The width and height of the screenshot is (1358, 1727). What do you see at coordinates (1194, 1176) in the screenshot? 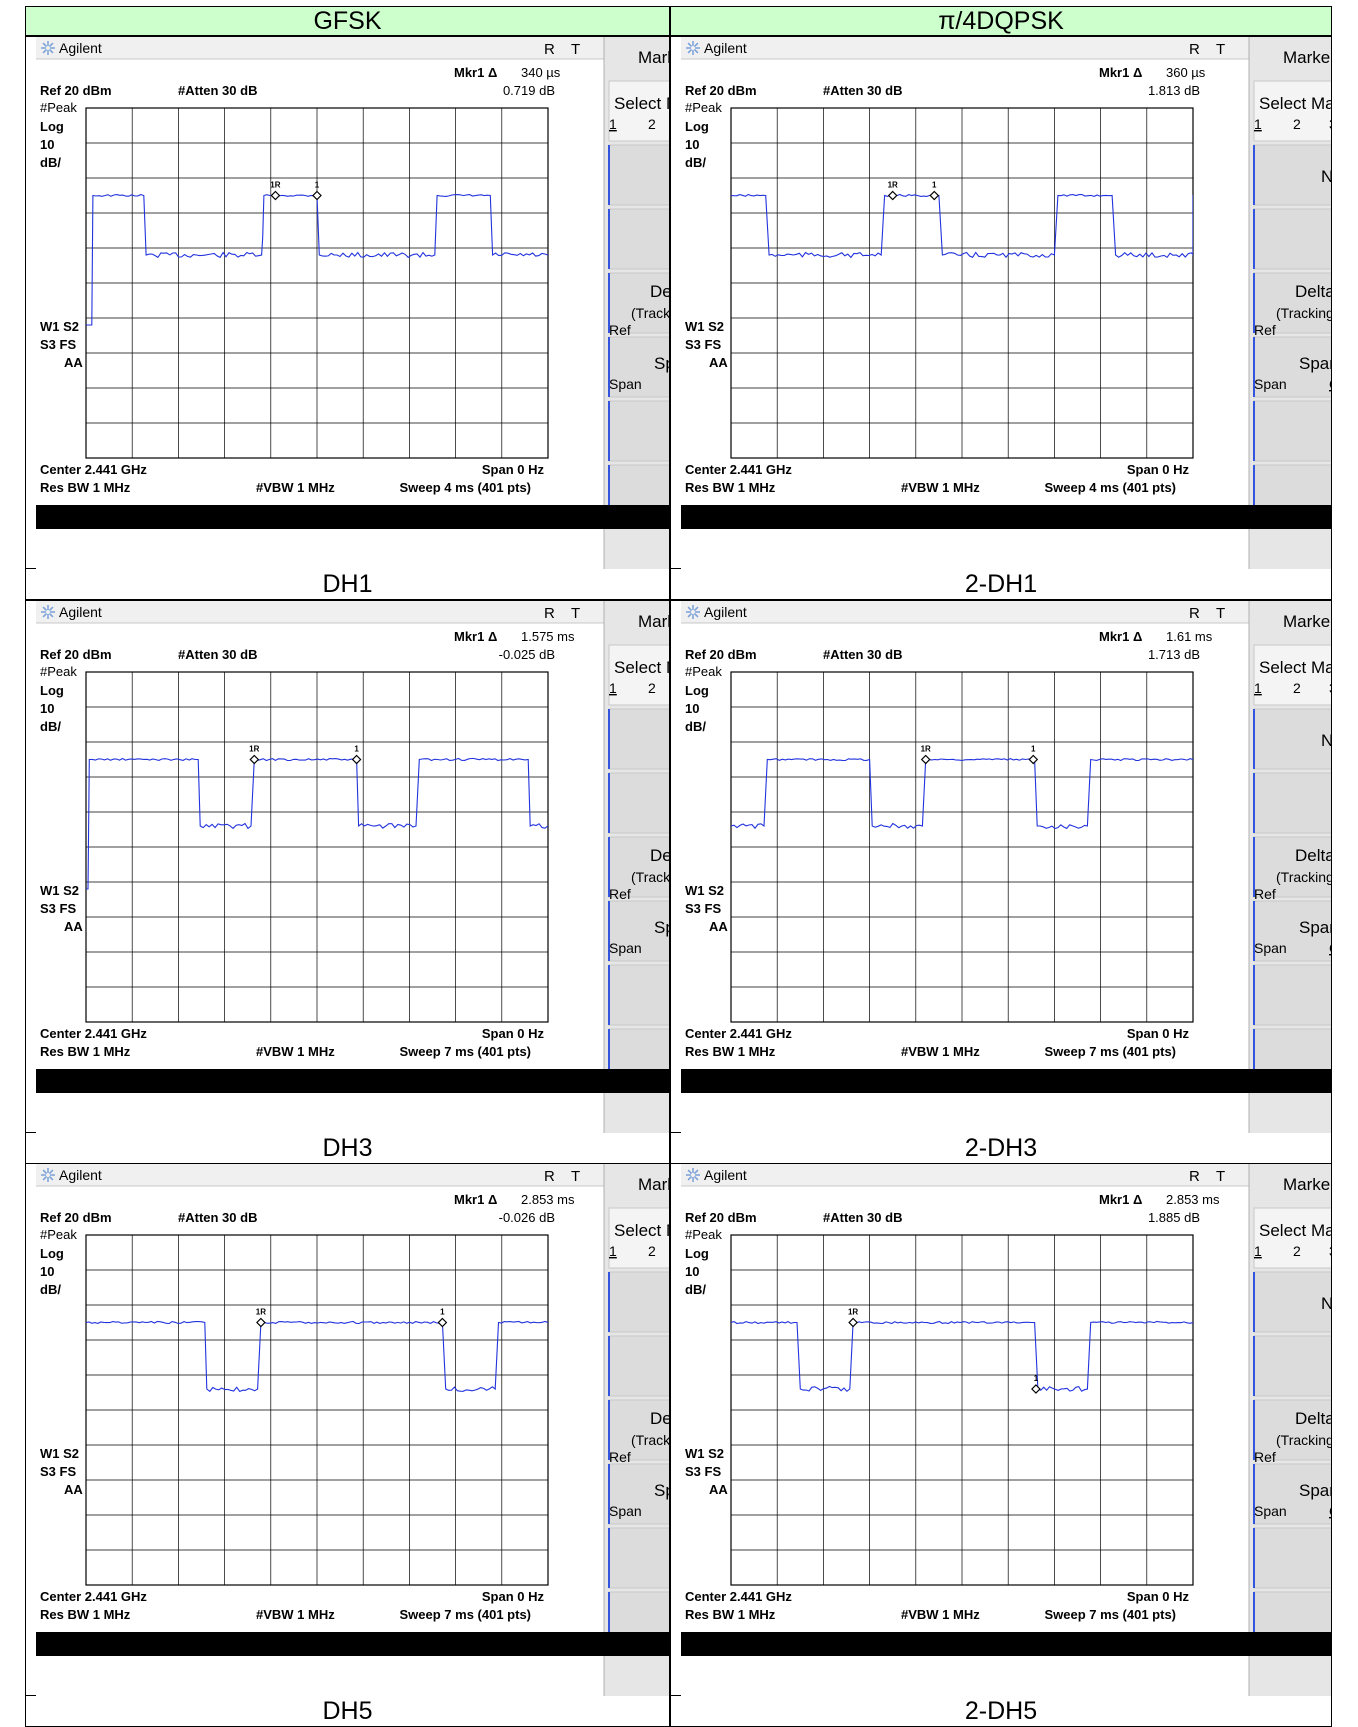
I see `r-indicator: R` at bounding box center [1194, 1176].